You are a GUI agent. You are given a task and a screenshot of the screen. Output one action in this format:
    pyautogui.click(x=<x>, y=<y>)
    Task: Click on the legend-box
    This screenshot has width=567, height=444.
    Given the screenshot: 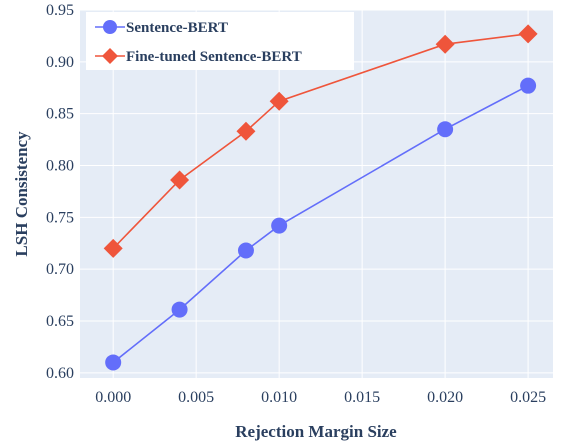 What is the action you would take?
    pyautogui.click(x=220, y=41)
    